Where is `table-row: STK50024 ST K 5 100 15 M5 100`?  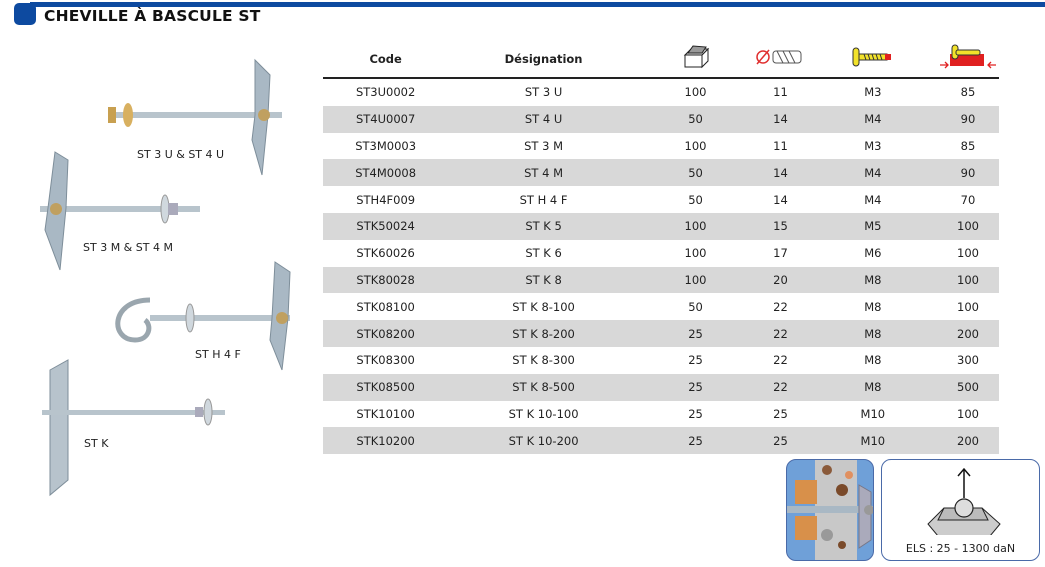
table-row: STK50024 ST K 5 100 15 M5 100 is located at coordinates (661, 226).